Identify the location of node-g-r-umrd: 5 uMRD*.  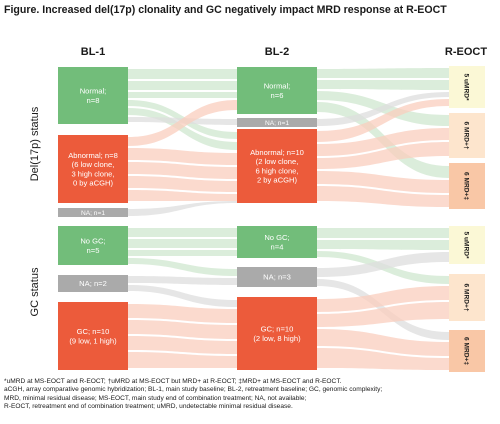
(467, 245).